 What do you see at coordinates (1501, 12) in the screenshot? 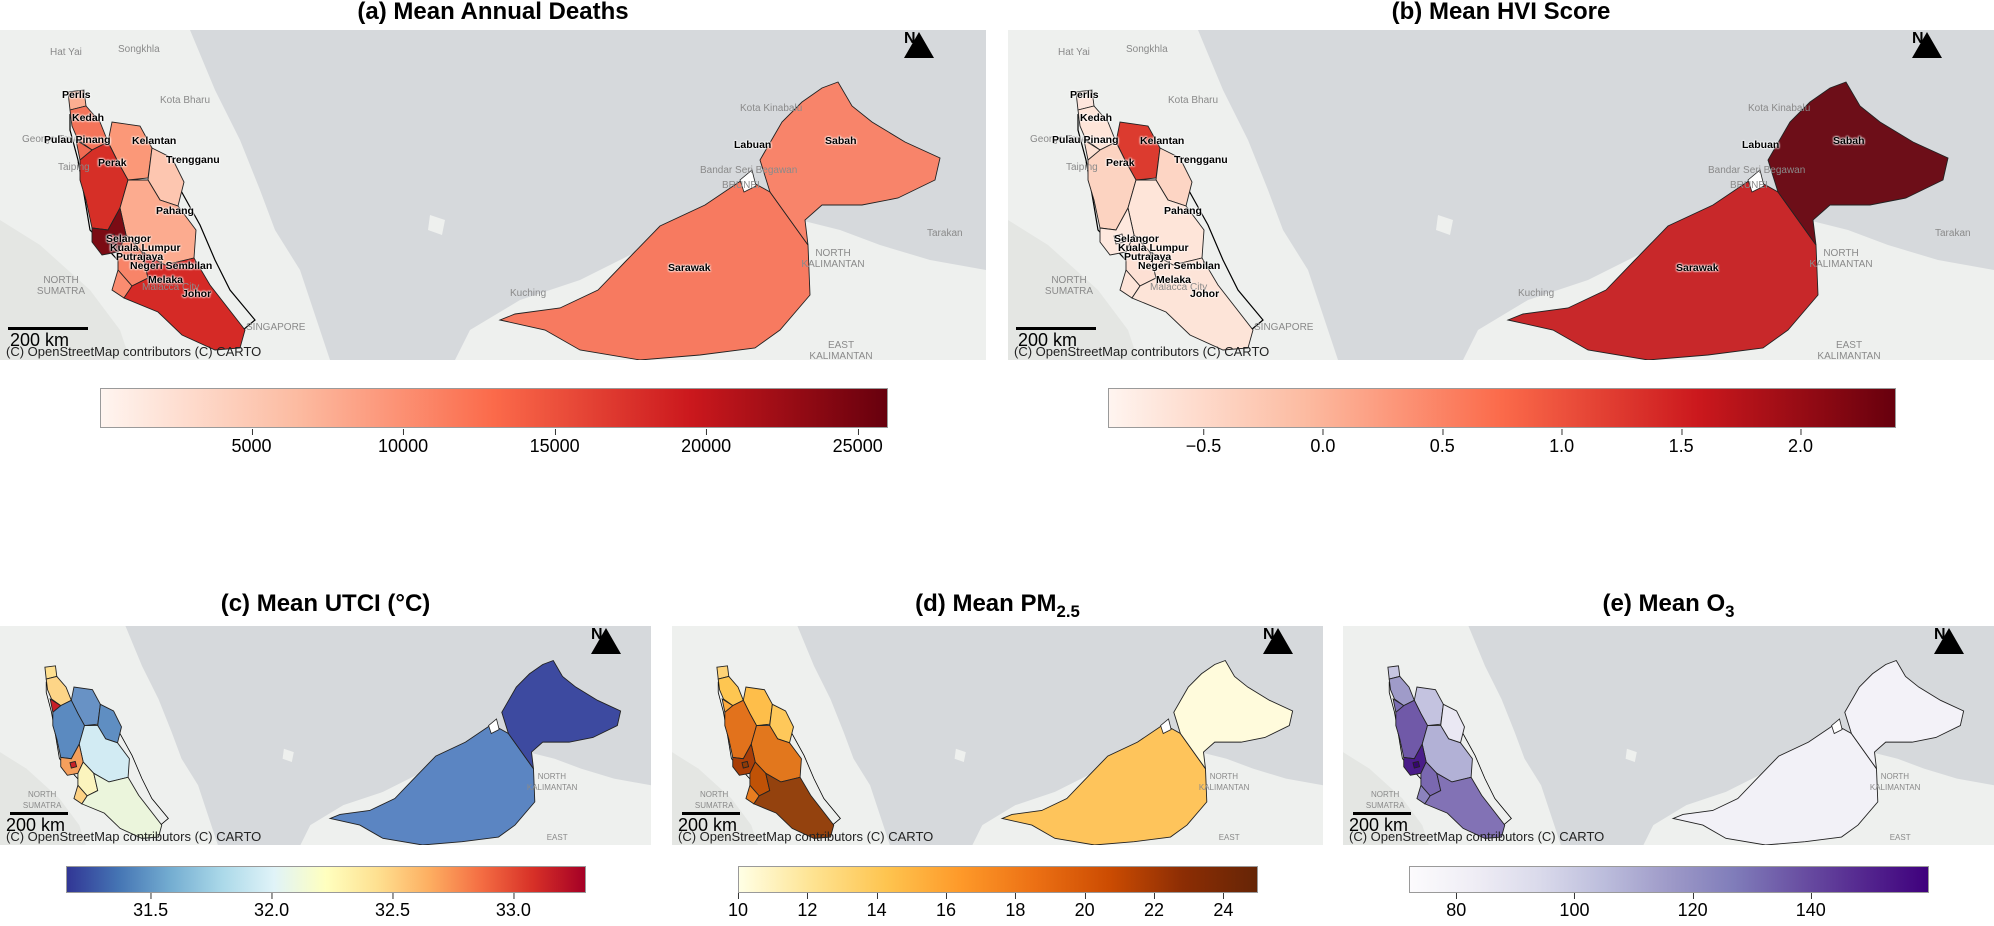
I see `panel-title: (b) Mean HVI Score` at bounding box center [1501, 12].